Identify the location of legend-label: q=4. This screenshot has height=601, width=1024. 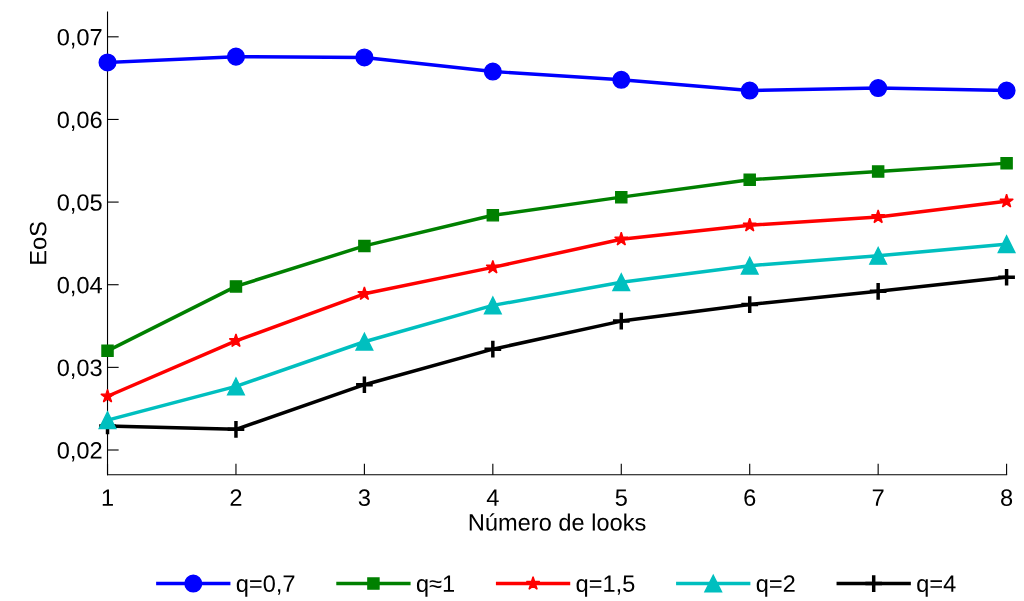
(936, 586).